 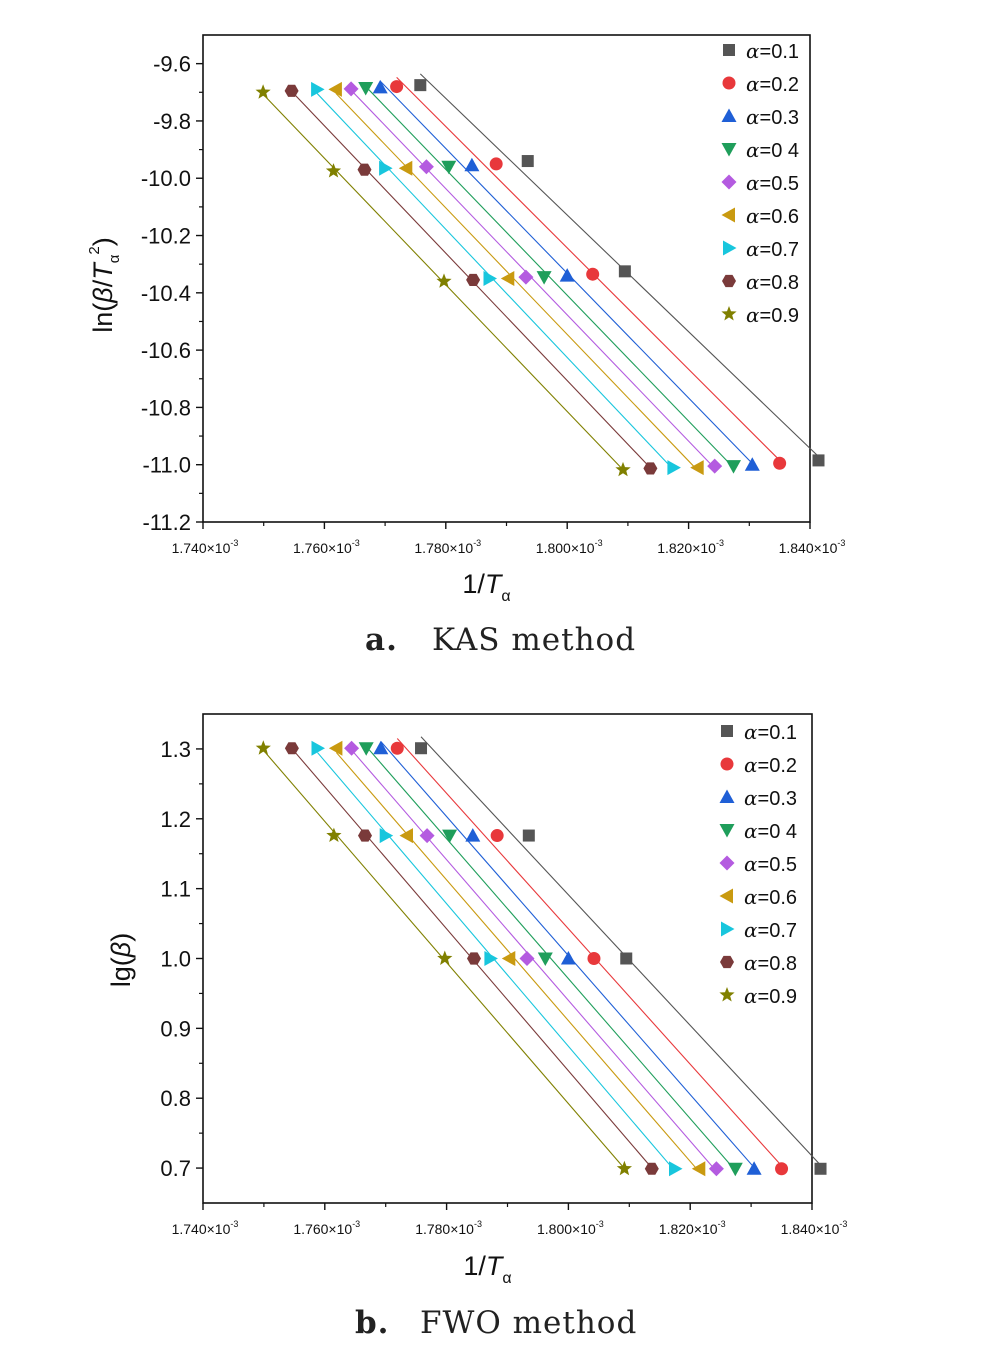 I want to click on legend-value: =0.9, so click(x=779, y=316).